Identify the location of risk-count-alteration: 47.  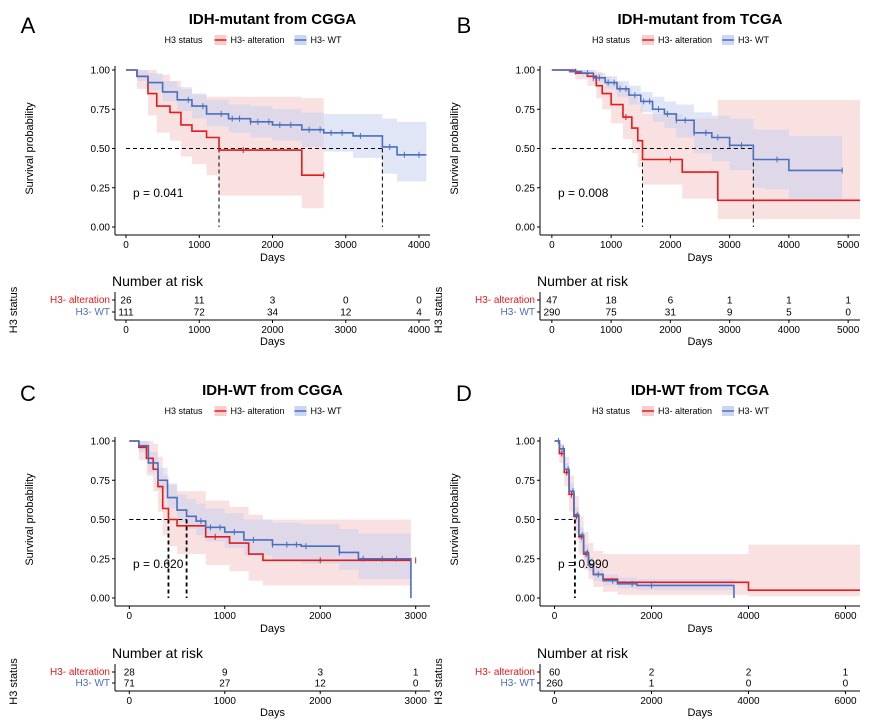
(552, 301).